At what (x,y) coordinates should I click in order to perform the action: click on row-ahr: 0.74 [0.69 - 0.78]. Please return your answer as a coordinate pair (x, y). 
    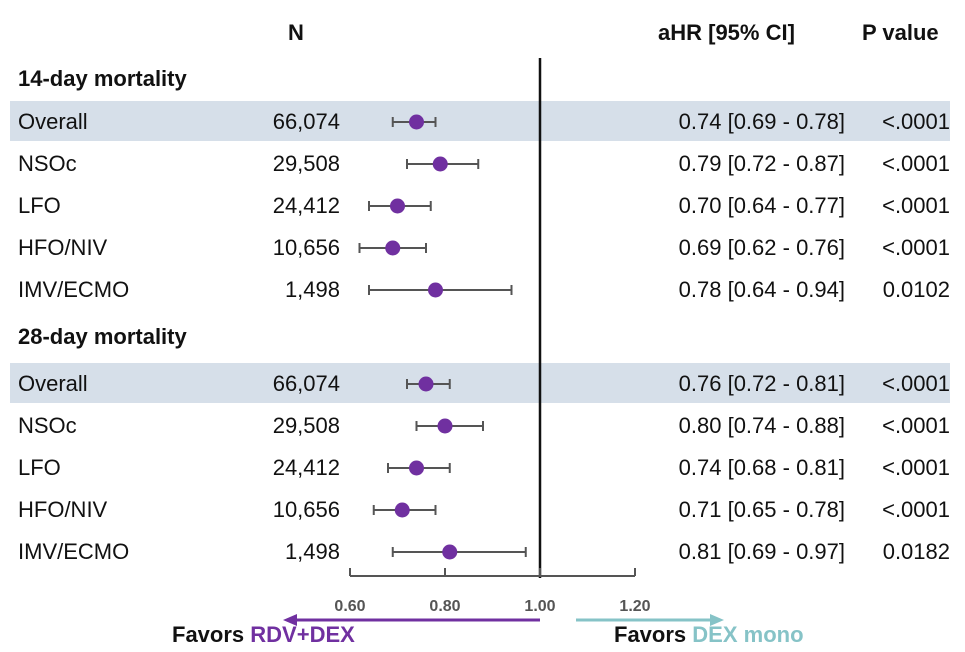
    Looking at the image, I should click on (761, 121).